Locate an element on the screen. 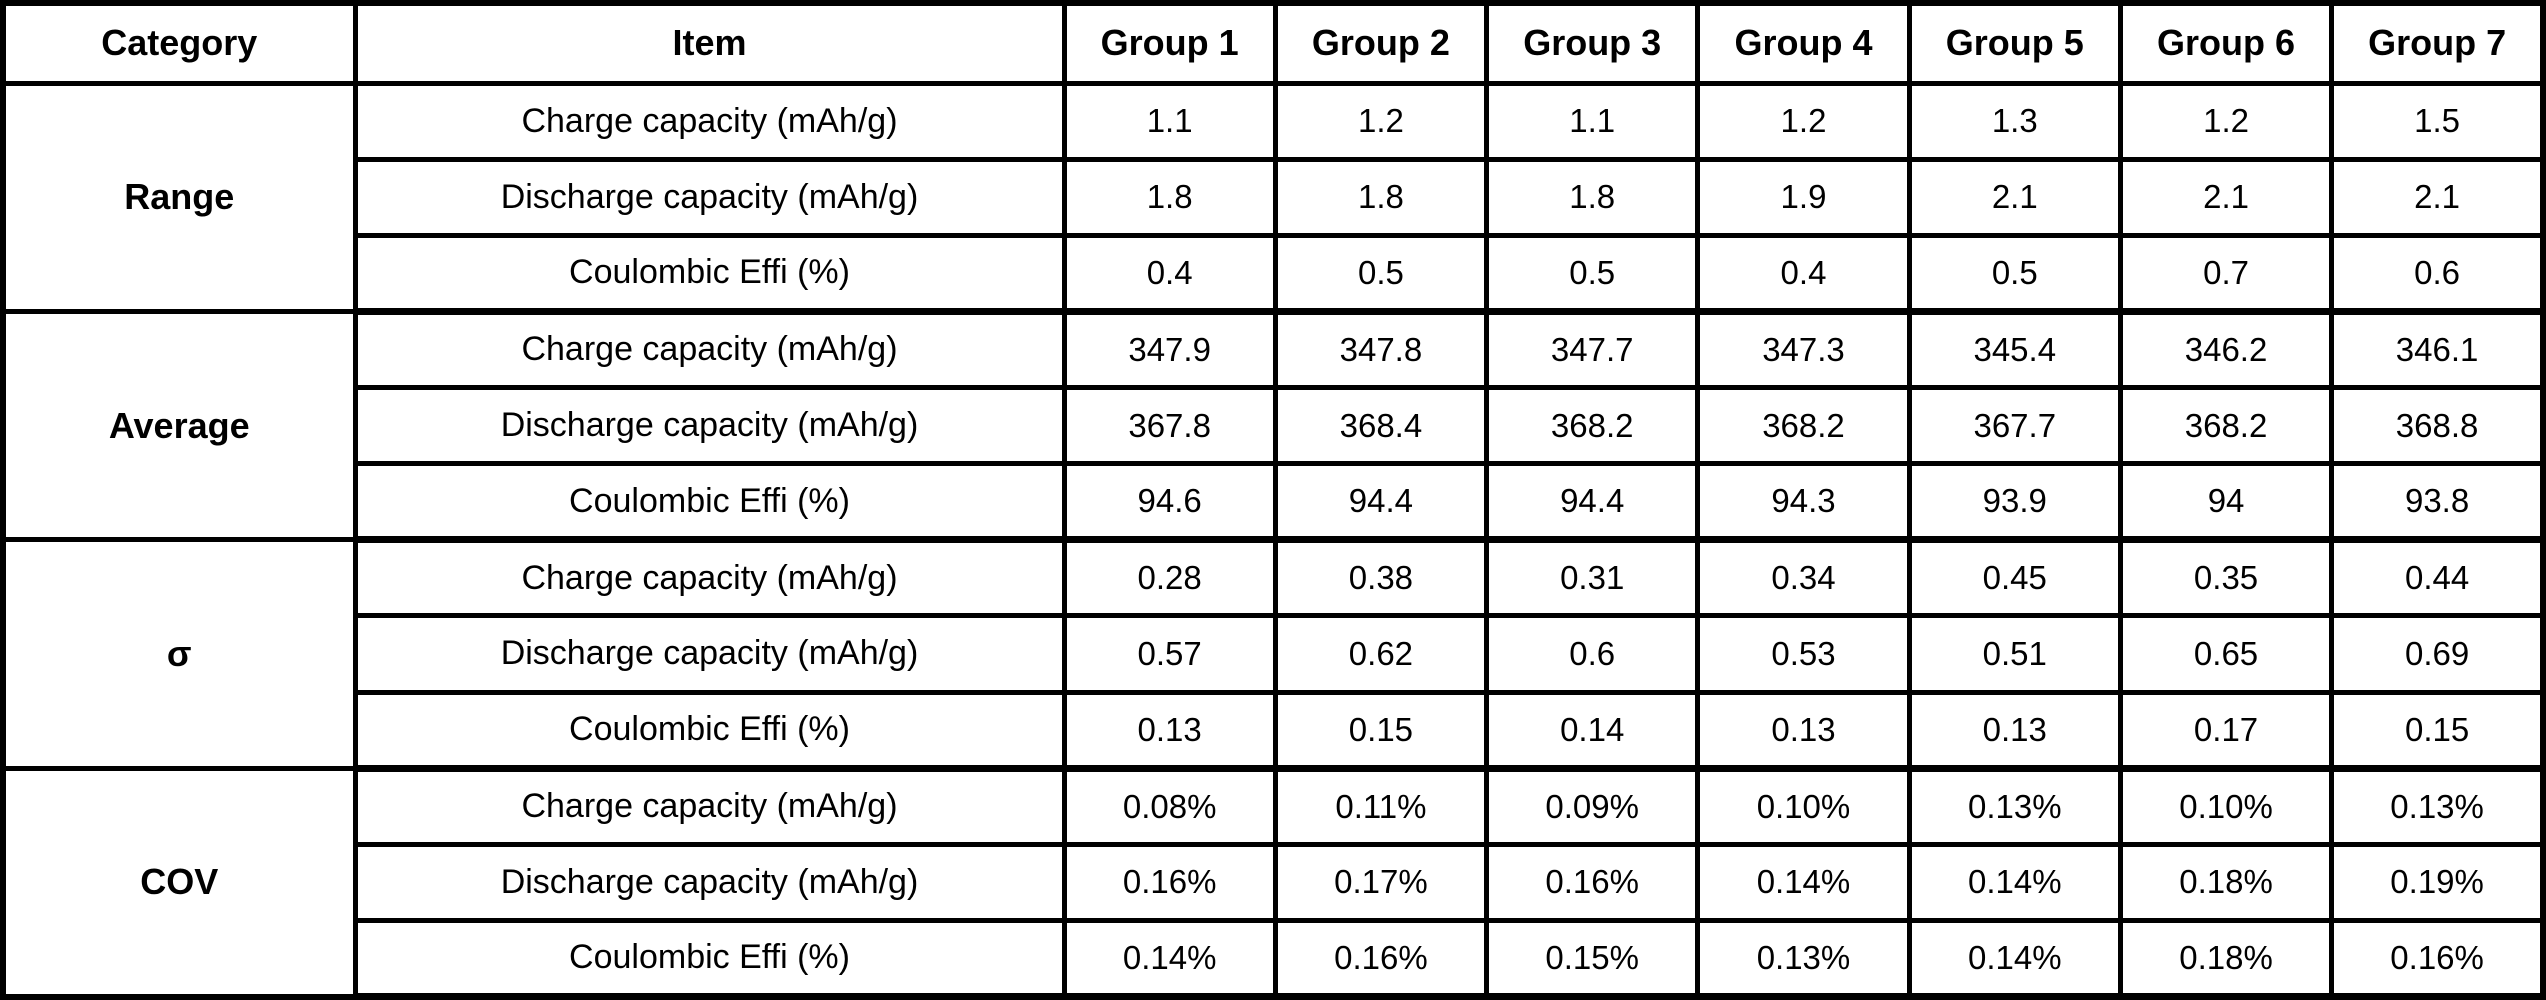 The image size is (2546, 1000). value-cell-group-5: 0.13 is located at coordinates (2014, 730).